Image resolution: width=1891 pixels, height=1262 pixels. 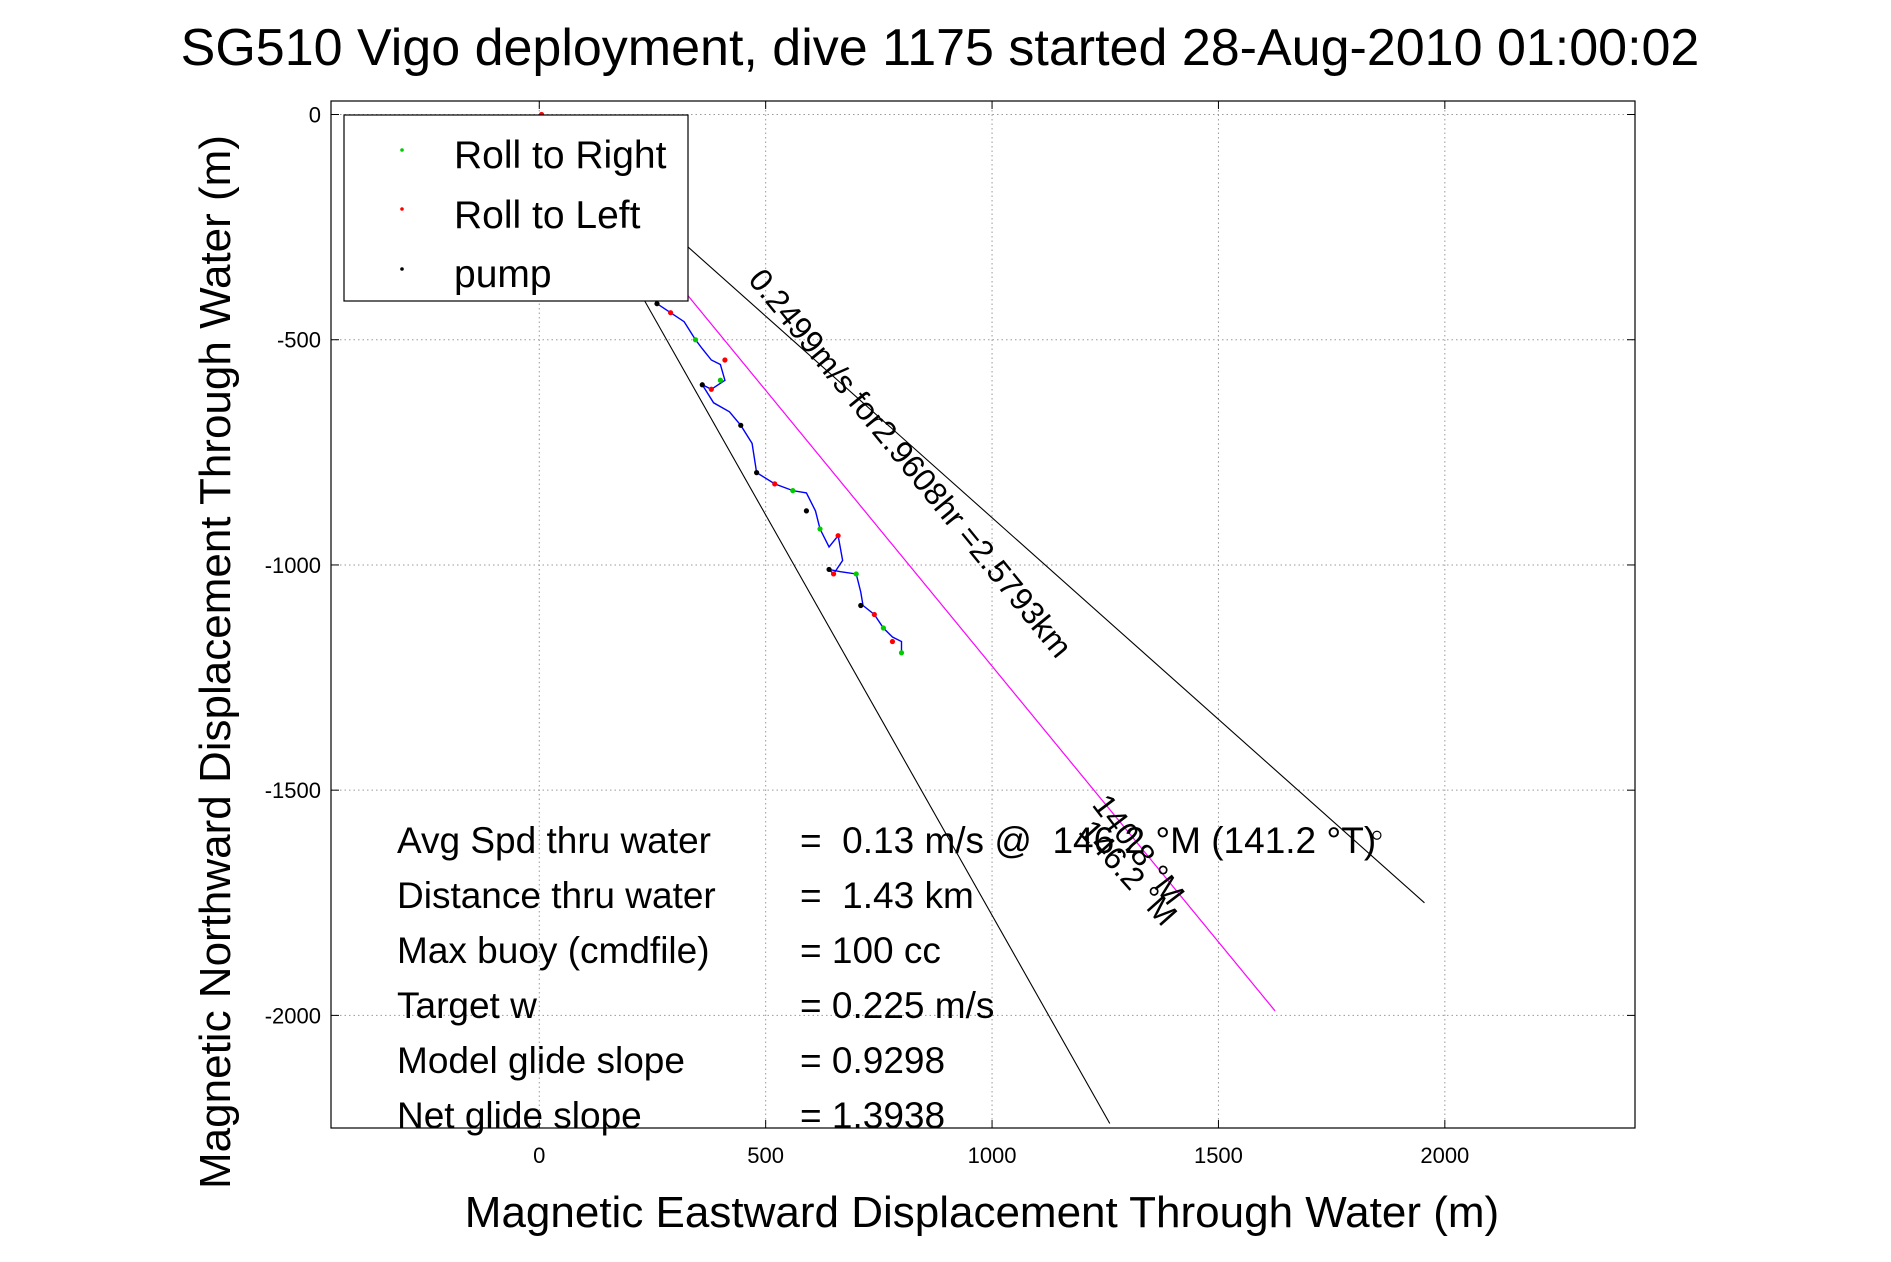 I want to click on legend-marker-pump, so click(x=402, y=269).